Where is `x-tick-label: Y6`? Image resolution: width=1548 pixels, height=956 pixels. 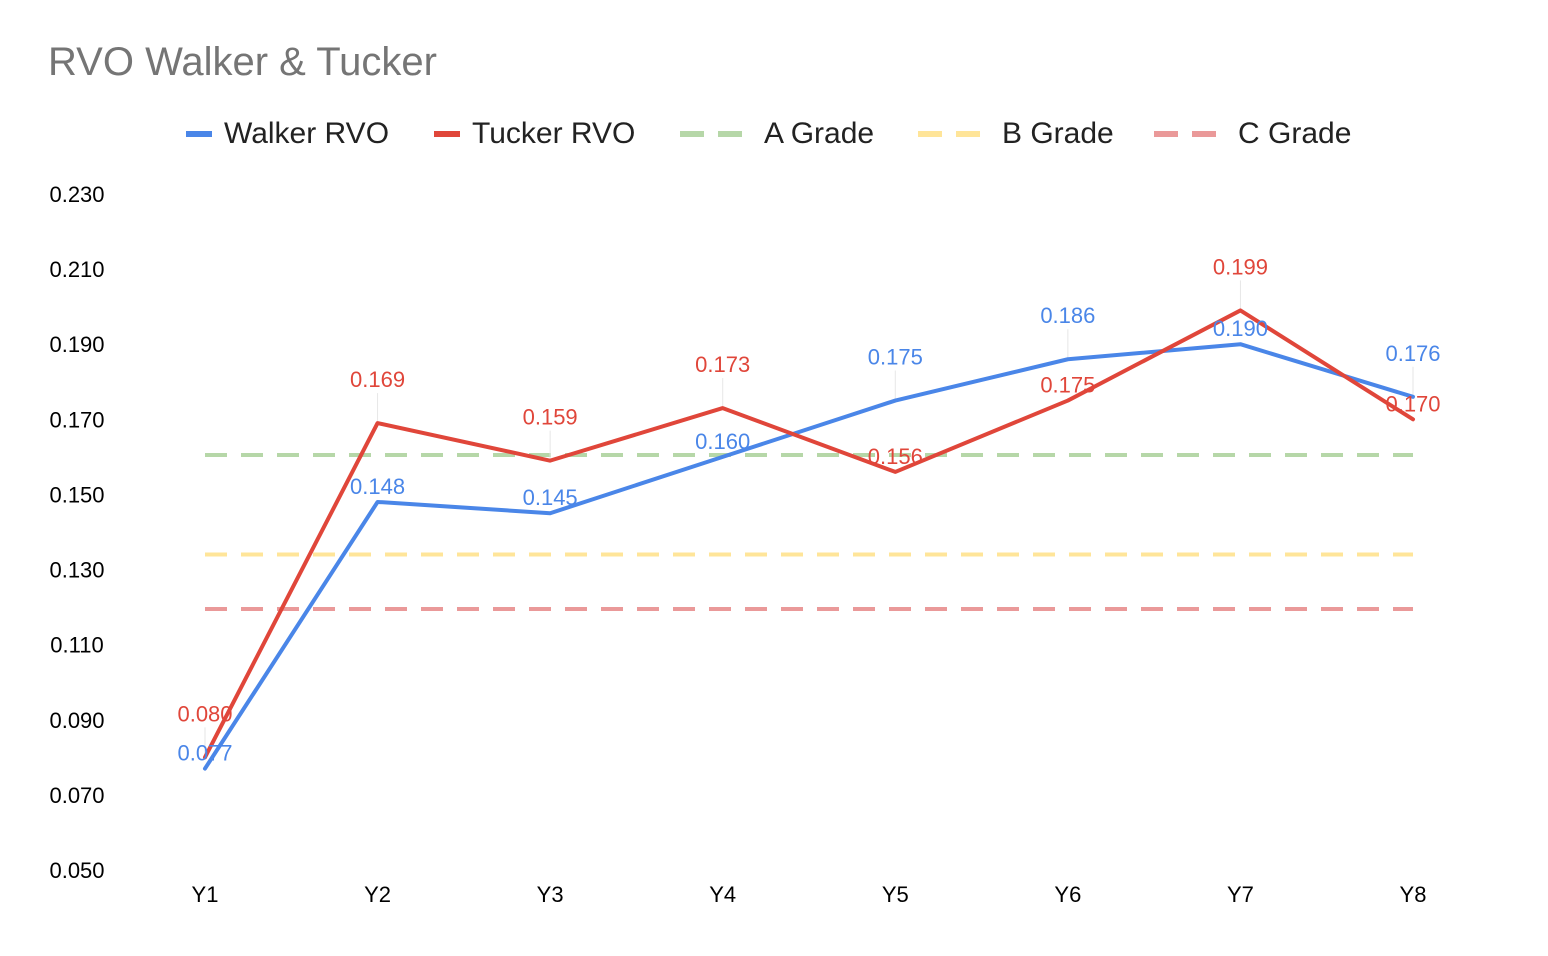
x-tick-label: Y6 is located at coordinates (1067, 894).